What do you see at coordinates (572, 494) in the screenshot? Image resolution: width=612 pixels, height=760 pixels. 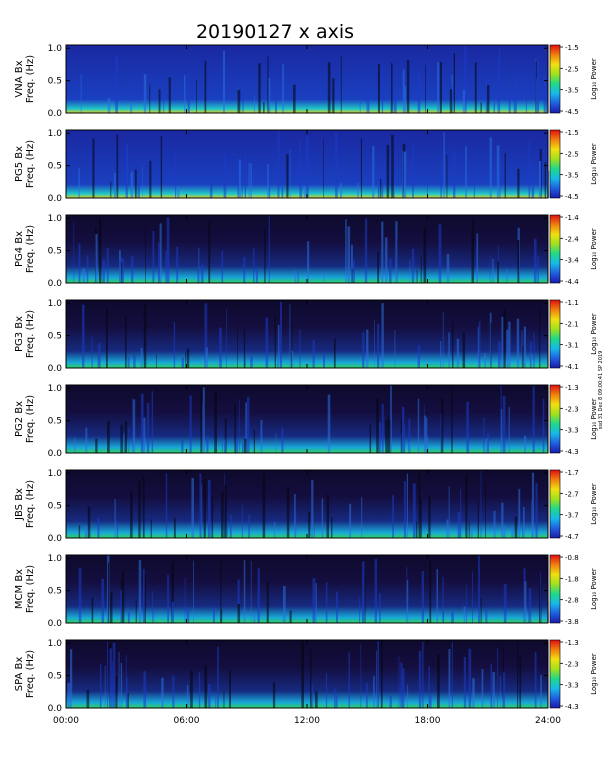 I see `colorbar-tick-label: -2.7` at bounding box center [572, 494].